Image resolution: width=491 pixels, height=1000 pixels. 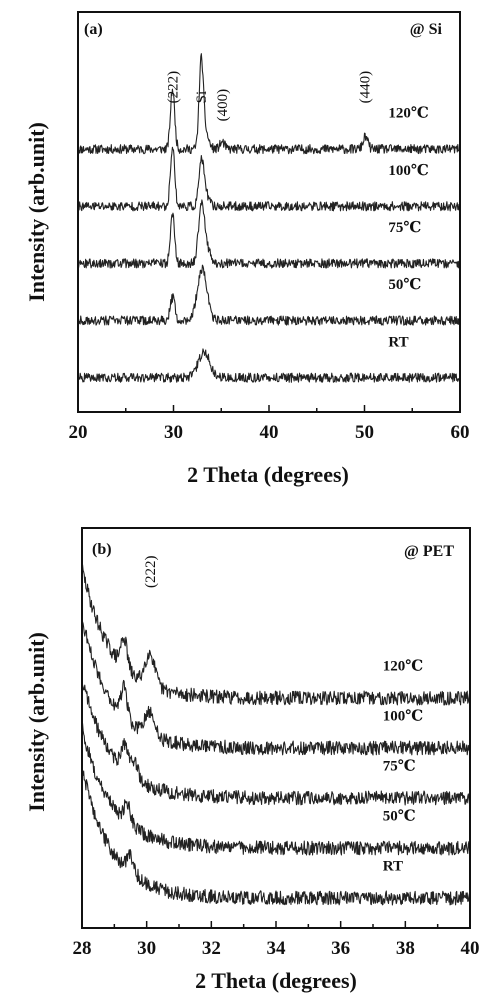 What do you see at coordinates (404, 228) in the screenshot?
I see `panel-a-series-label: 75℃` at bounding box center [404, 228].